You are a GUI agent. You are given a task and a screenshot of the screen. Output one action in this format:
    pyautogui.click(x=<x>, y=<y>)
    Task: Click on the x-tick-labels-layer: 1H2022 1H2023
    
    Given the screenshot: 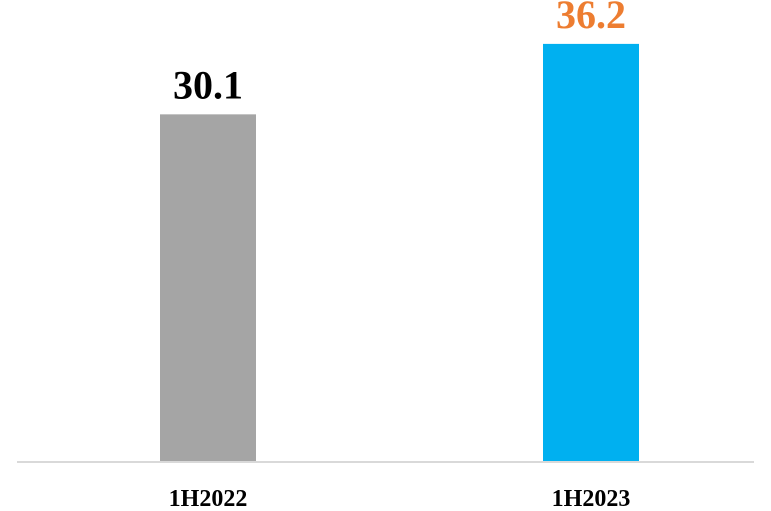 What is the action you would take?
    pyautogui.click(x=400, y=498)
    